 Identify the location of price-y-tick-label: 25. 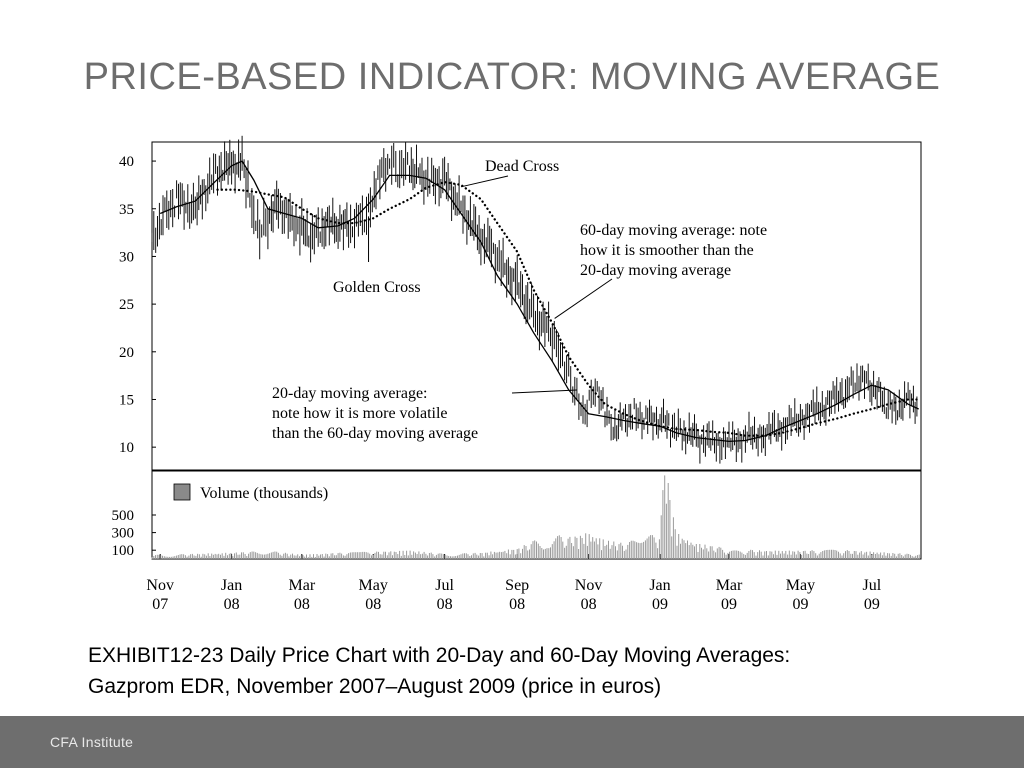
(126, 305).